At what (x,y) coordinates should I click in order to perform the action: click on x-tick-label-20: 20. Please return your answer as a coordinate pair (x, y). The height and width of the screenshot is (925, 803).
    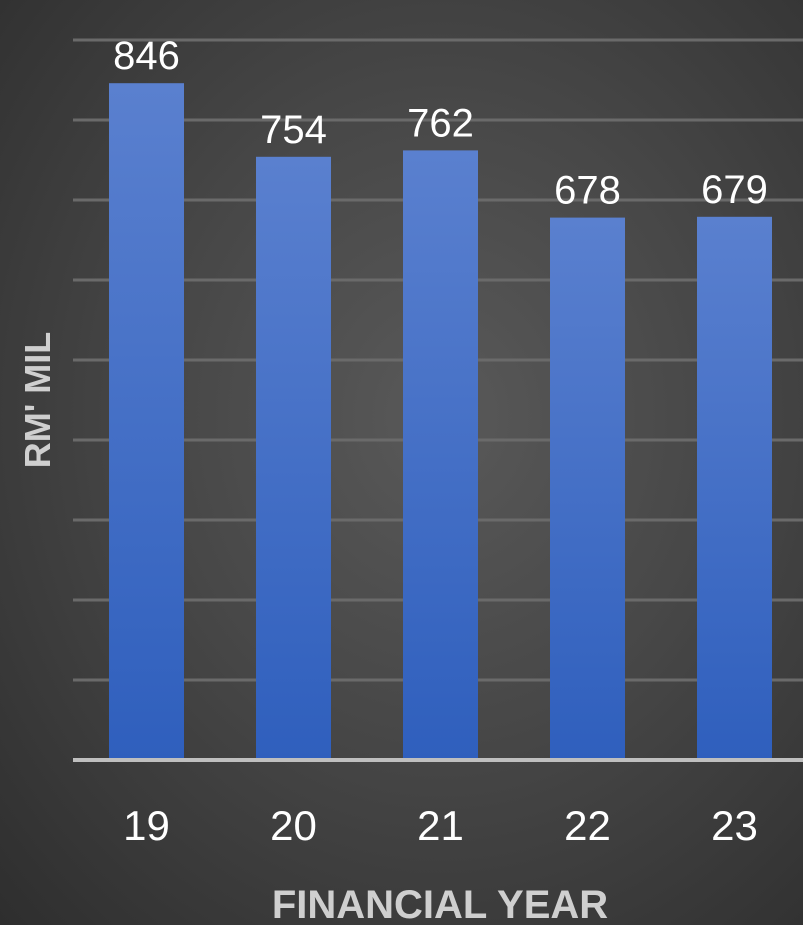
    Looking at the image, I should click on (293, 825).